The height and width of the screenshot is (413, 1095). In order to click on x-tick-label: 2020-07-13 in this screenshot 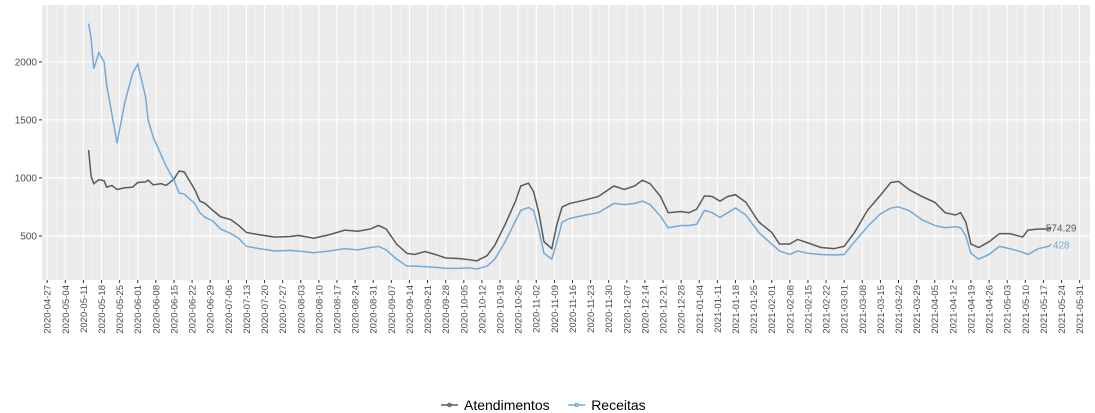, I will do `click(247, 309)`.